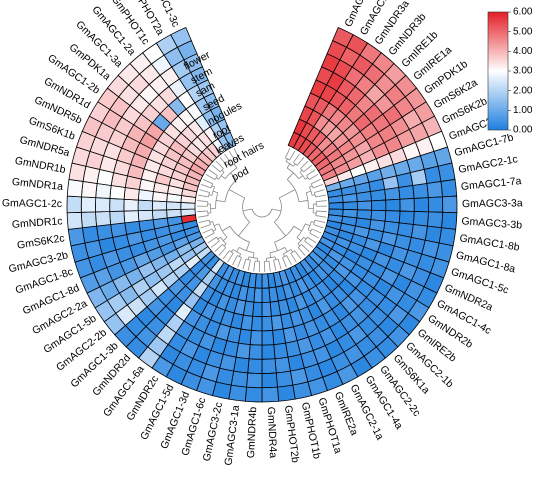 The height and width of the screenshot is (486, 550). What do you see at coordinates (446, 172) in the screenshot?
I see `heatmap-cell-GmAGC2-1c-pod` at bounding box center [446, 172].